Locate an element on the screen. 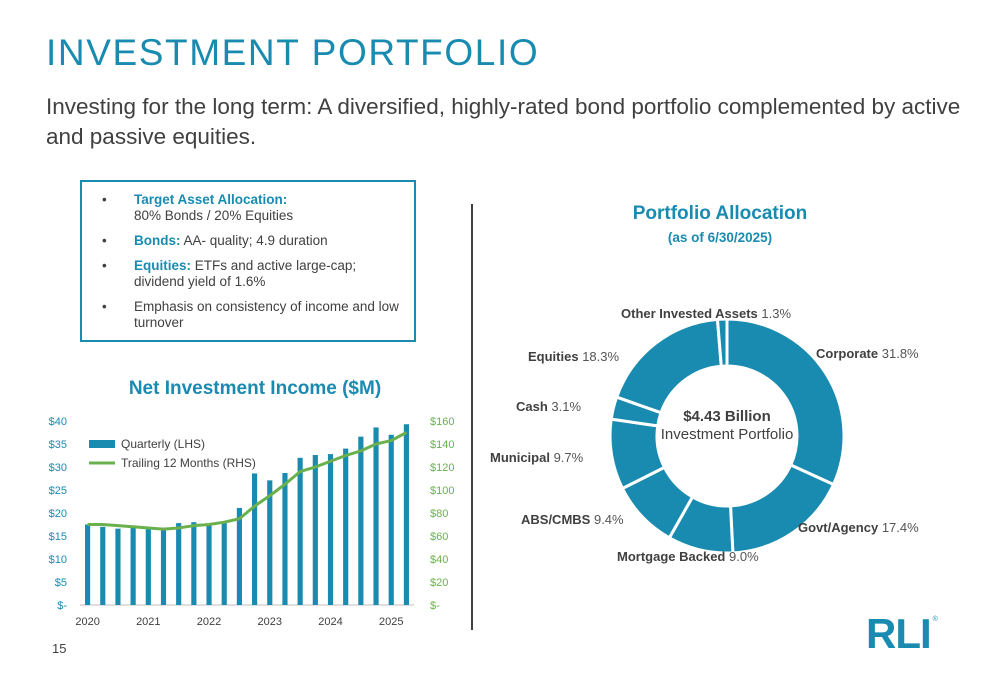  nii-right-tick-label: $80 is located at coordinates (439, 514).